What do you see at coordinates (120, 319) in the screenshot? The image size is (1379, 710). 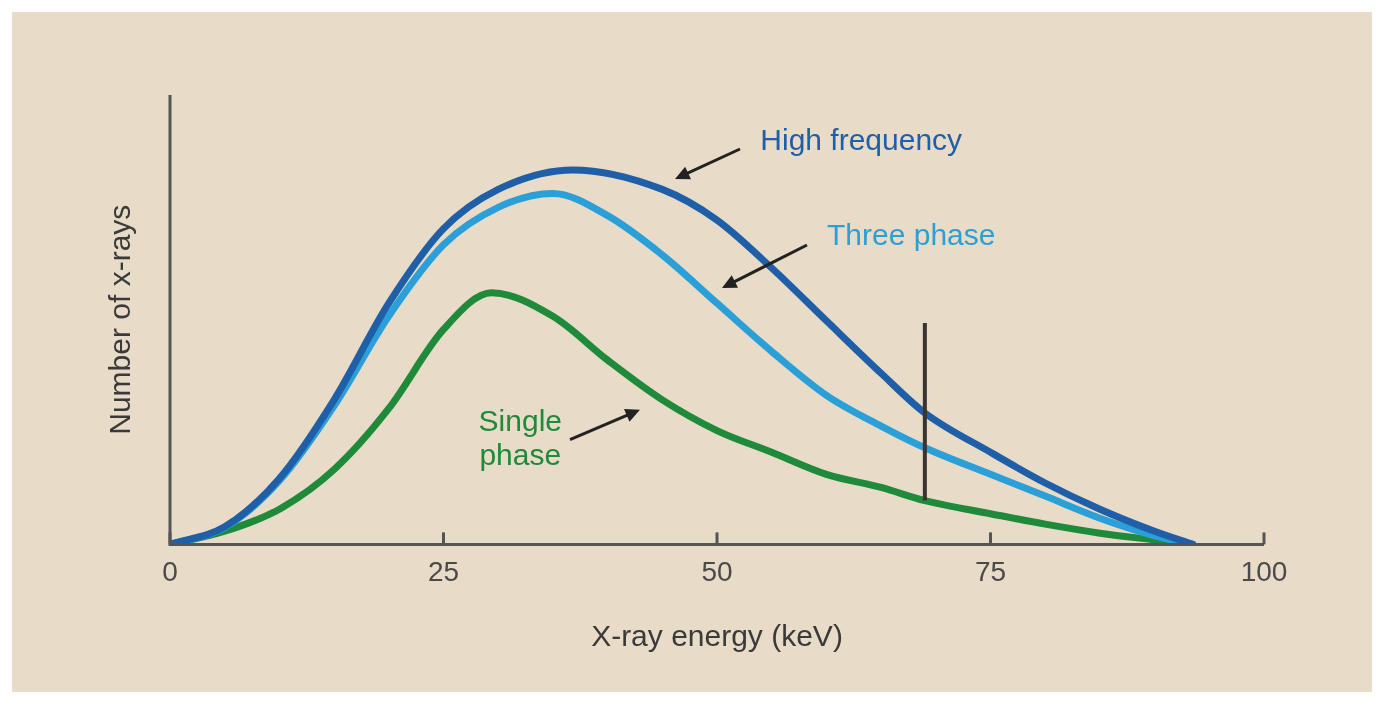 I see `y-axis-title: Number of x-rays` at bounding box center [120, 319].